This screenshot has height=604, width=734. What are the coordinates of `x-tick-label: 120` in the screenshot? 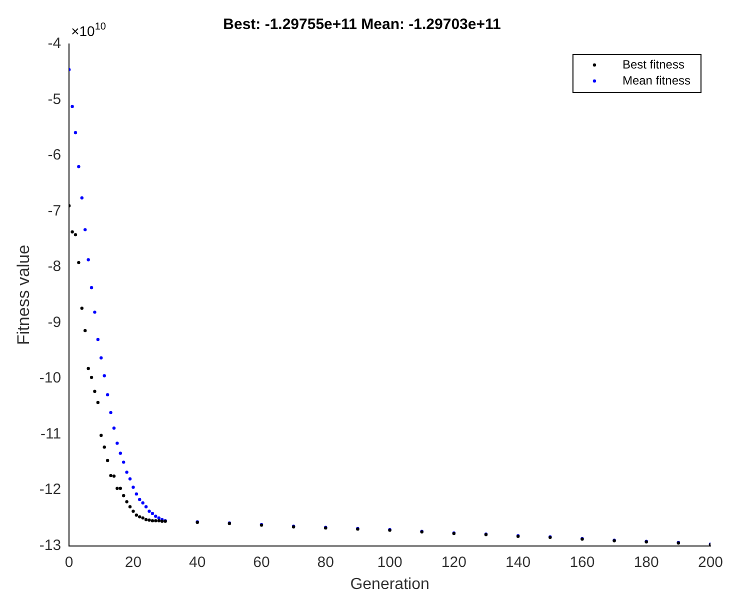 It's located at (453, 562).